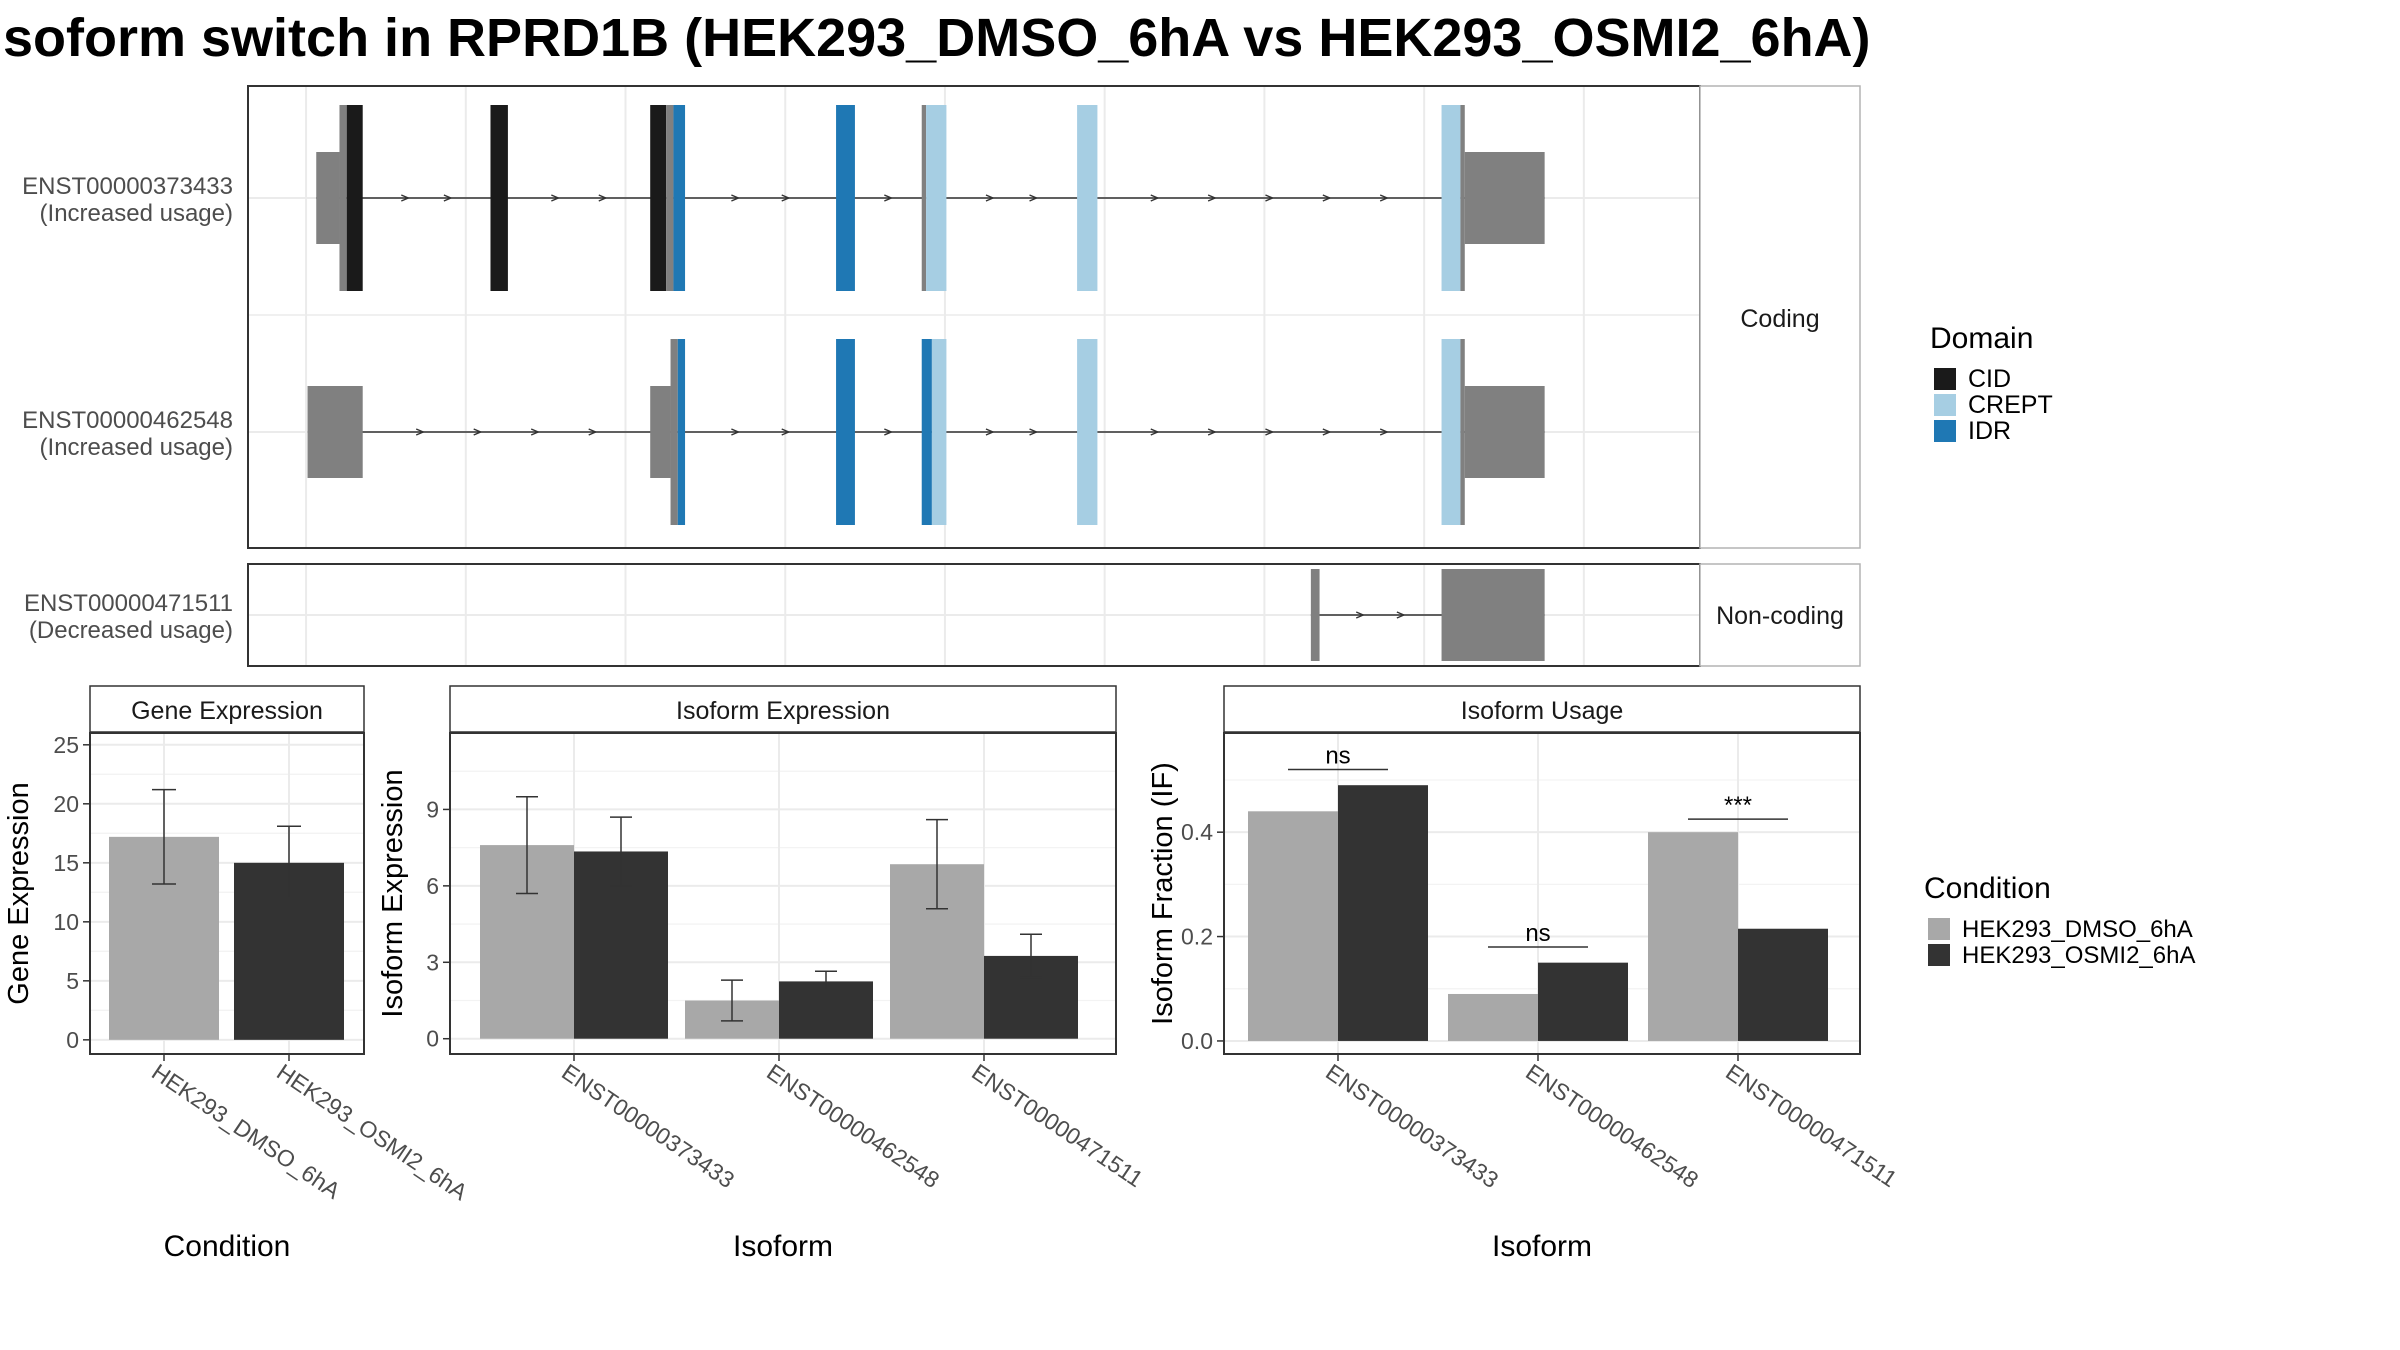 The image size is (2400, 1350). What do you see at coordinates (432, 886) in the screenshot?
I see `y-tick-label: 6` at bounding box center [432, 886].